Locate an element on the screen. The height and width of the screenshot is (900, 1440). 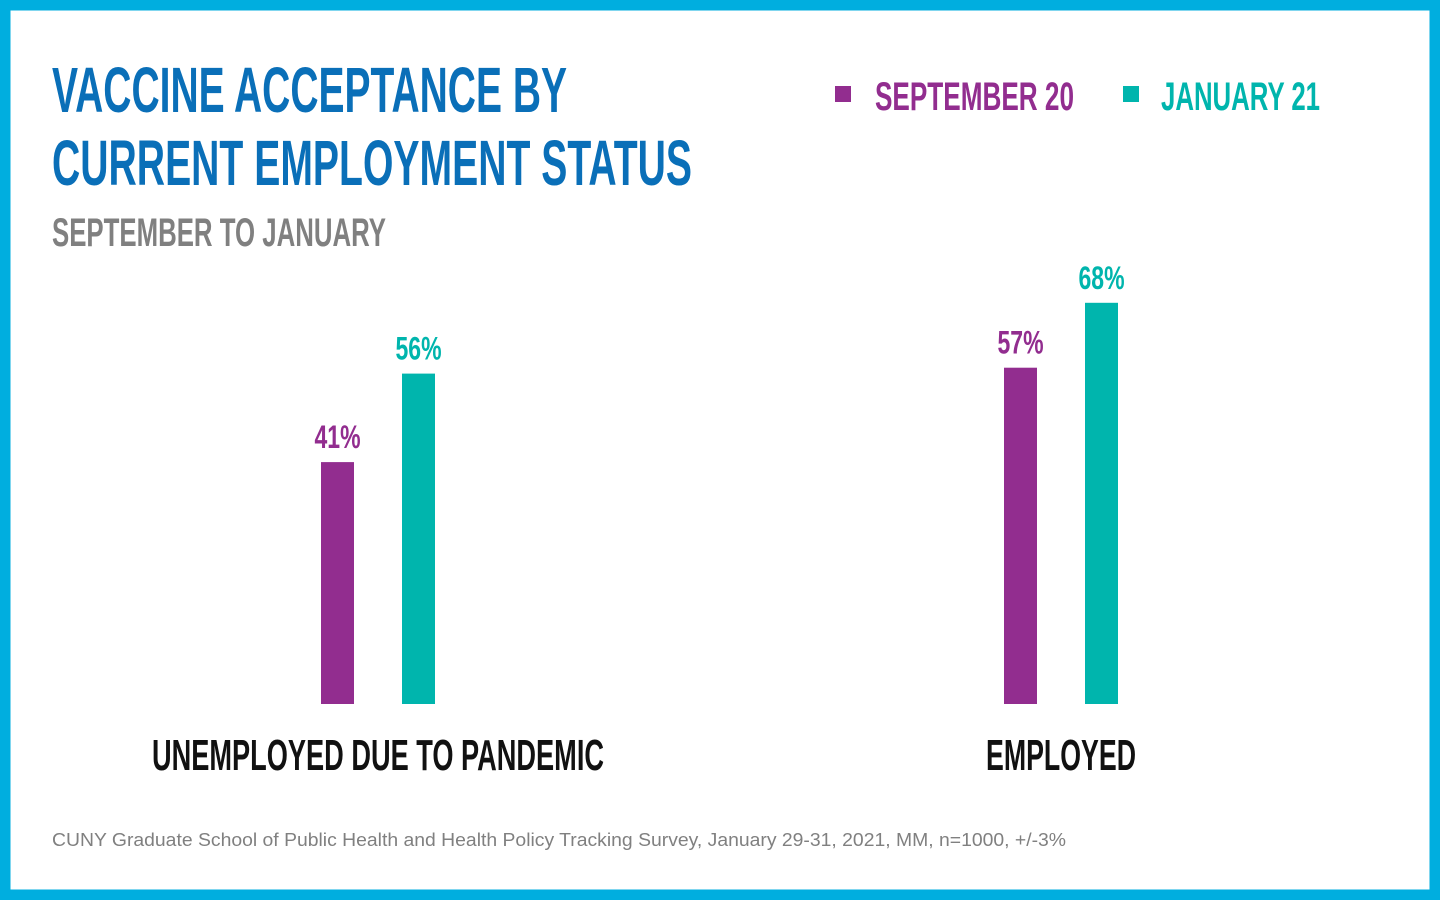
data-label-january-0: 56% is located at coordinates (419, 349).